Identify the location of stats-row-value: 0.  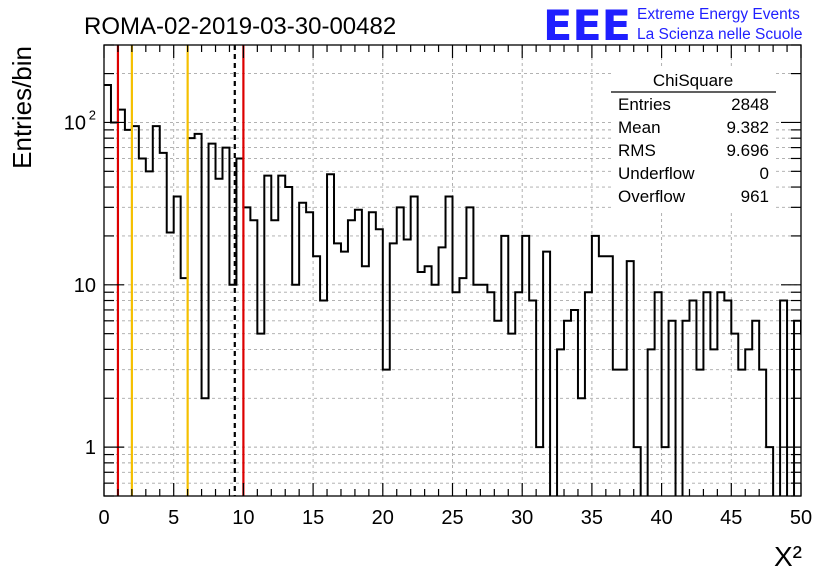
(764, 173).